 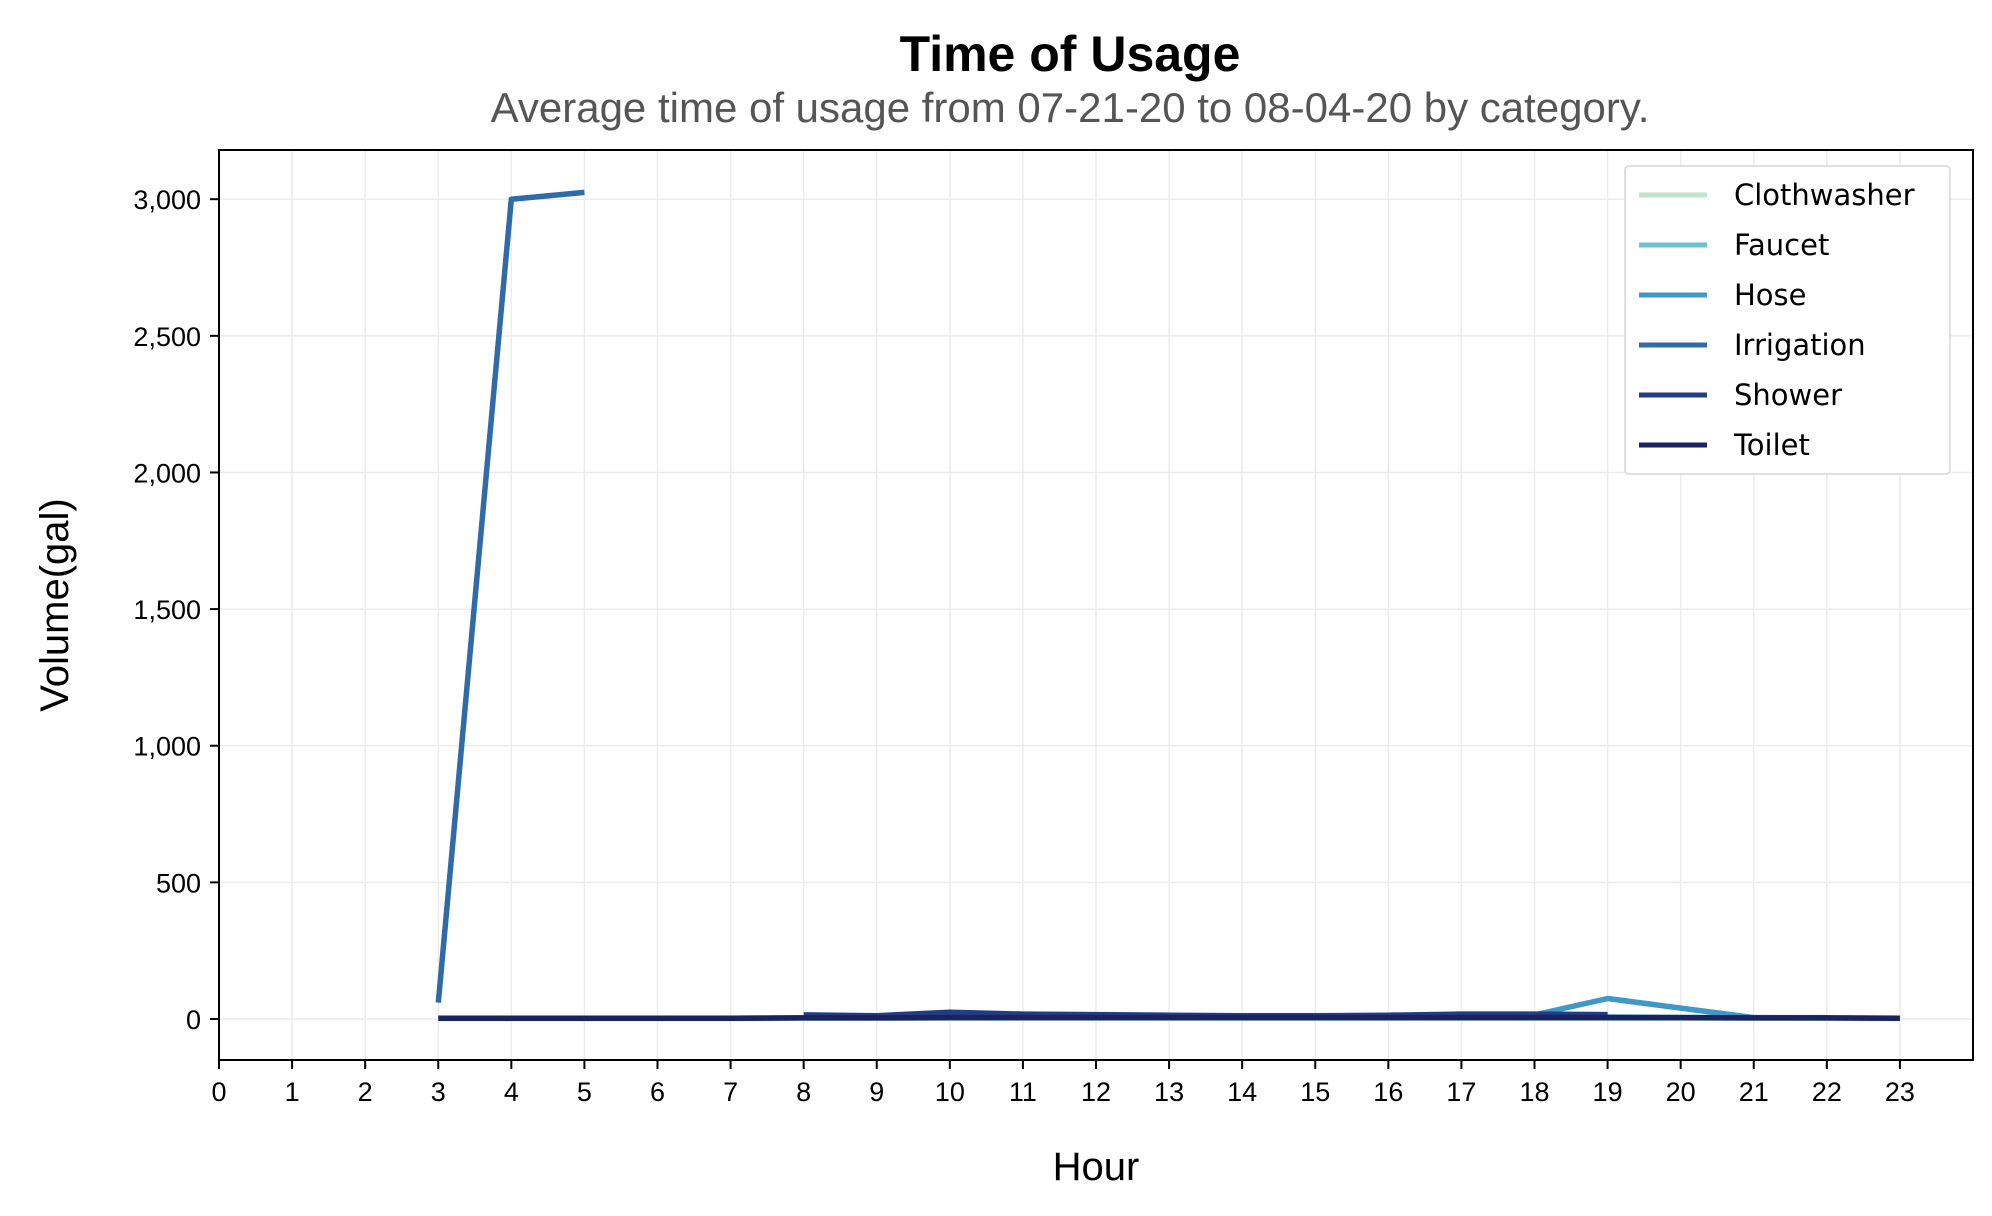 What do you see at coordinates (876, 1092) in the screenshot?
I see `x-tick-label: 9` at bounding box center [876, 1092].